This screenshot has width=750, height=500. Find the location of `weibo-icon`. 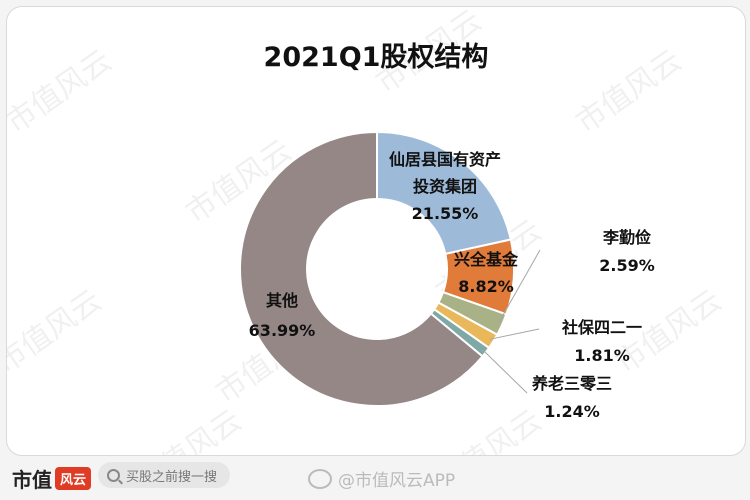

weibo-icon is located at coordinates (320, 478).